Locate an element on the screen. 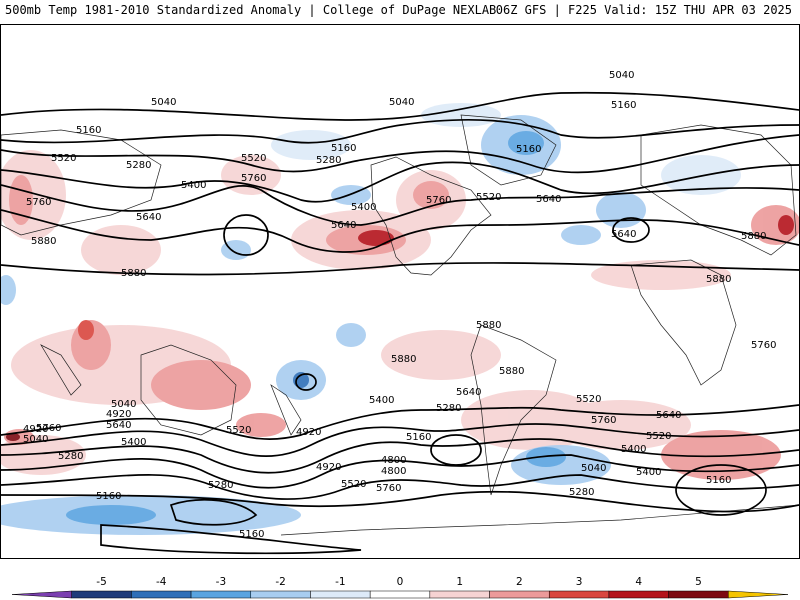 The image size is (800, 600). colorbar-segments is located at coordinates (400, 594).